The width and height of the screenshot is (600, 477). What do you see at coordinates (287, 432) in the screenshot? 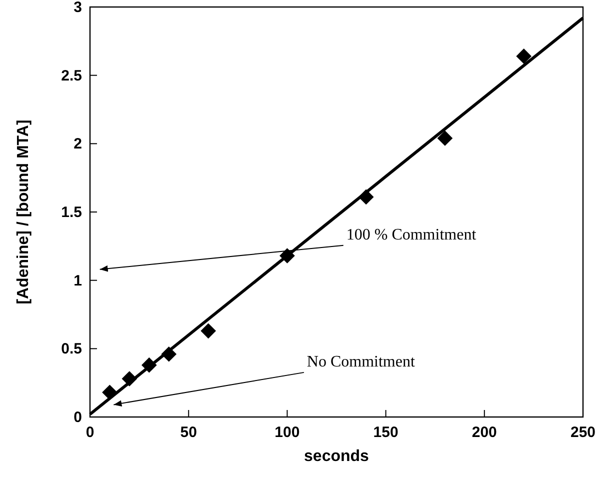
I see `x-tick-label: 100` at bounding box center [287, 432].